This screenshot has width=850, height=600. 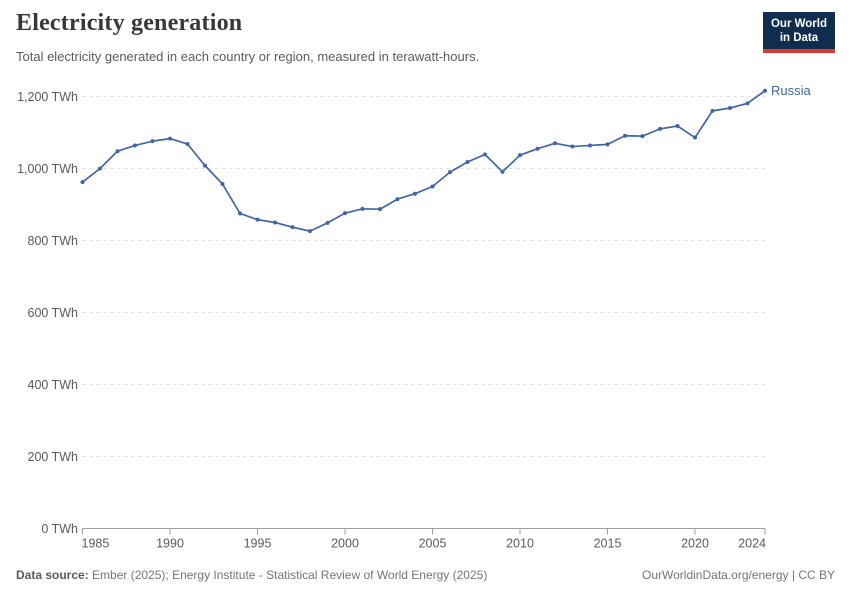 What do you see at coordinates (53, 457) in the screenshot?
I see `y-axis-tick-label: 200 TWh` at bounding box center [53, 457].